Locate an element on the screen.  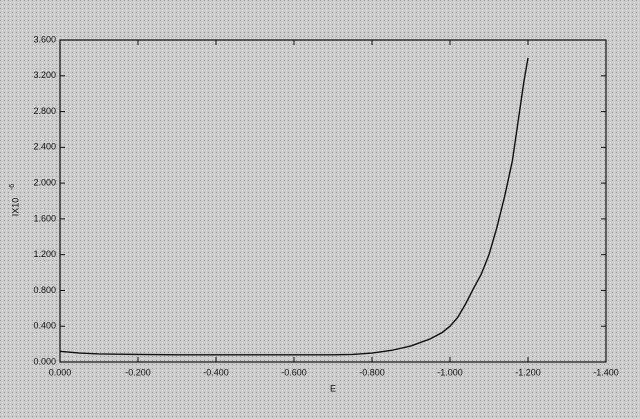
x-tick-label: -1.200 is located at coordinates (528, 372).